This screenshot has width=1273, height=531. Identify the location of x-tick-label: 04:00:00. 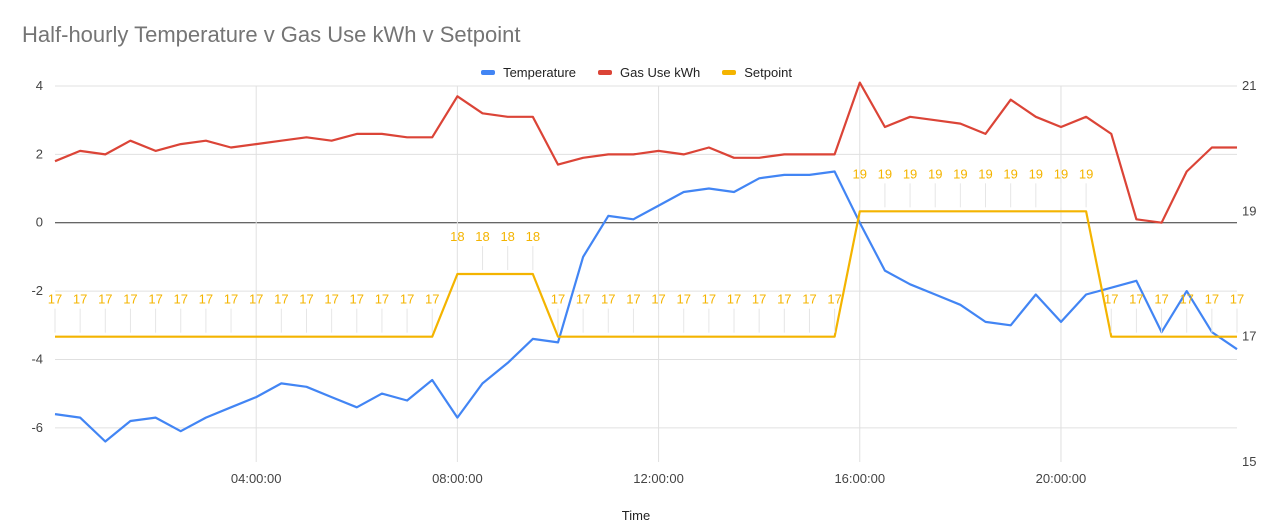
(256, 478).